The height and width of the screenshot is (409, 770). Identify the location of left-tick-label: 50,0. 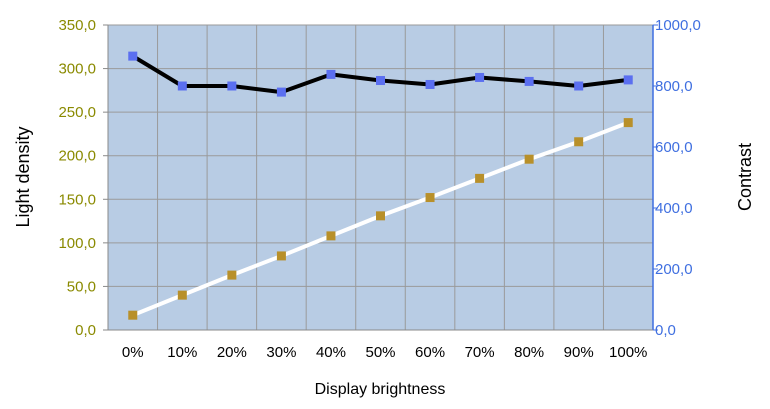
(81, 286).